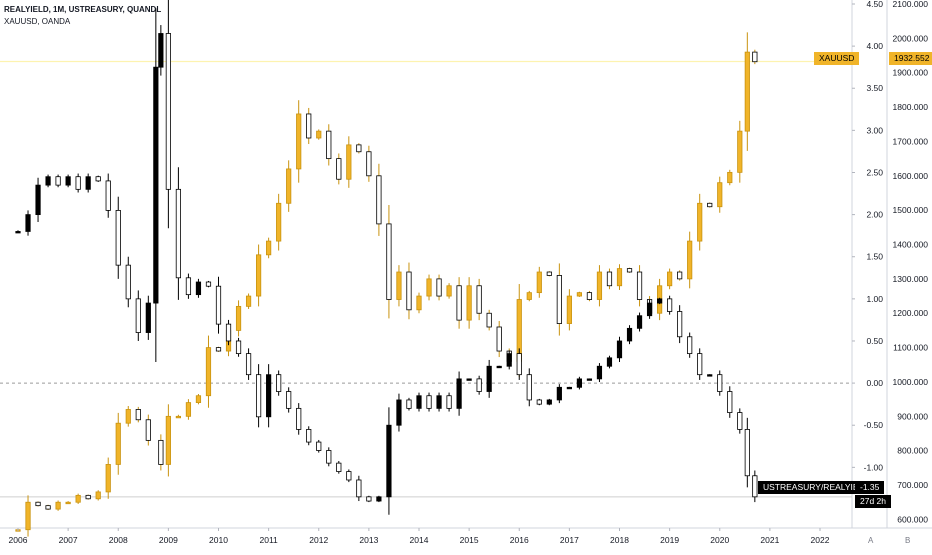 The height and width of the screenshot is (555, 932). Describe the element at coordinates (911, 279) in the screenshot. I see `xauusd-axis-tick: 1300.000` at that location.